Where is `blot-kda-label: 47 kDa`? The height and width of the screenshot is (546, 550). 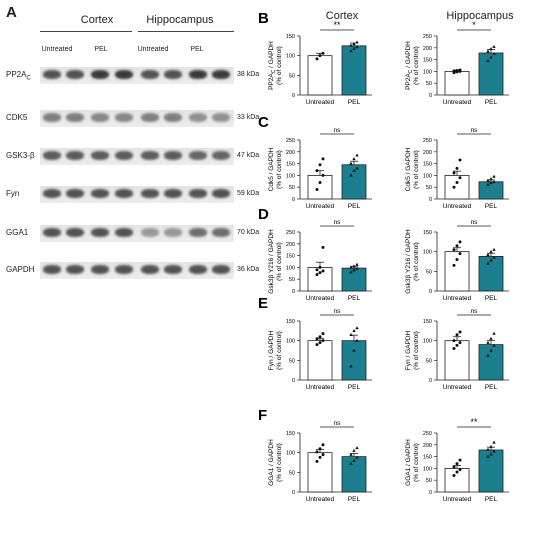
blot-kda-label: 47 kDa is located at coordinates (248, 155).